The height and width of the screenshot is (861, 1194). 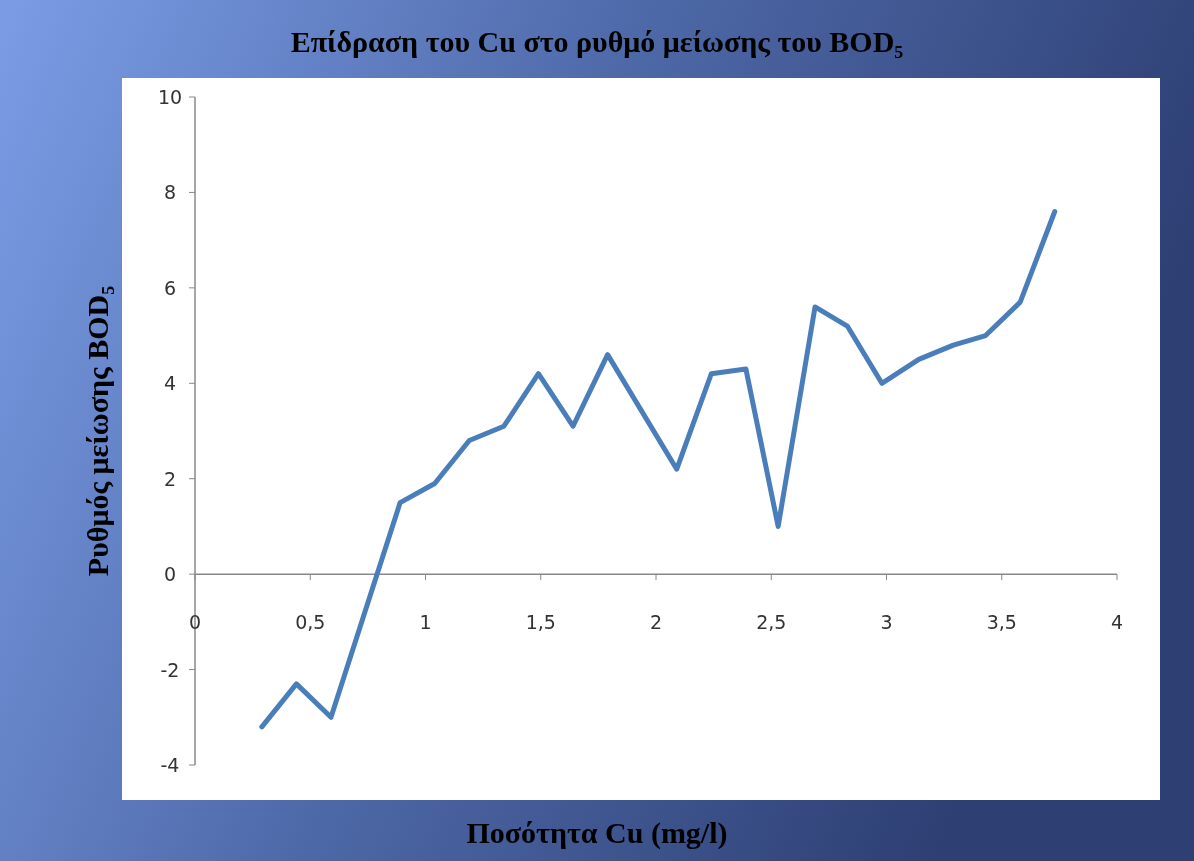 What do you see at coordinates (170, 97) in the screenshot?
I see `y-tick-label: 10` at bounding box center [170, 97].